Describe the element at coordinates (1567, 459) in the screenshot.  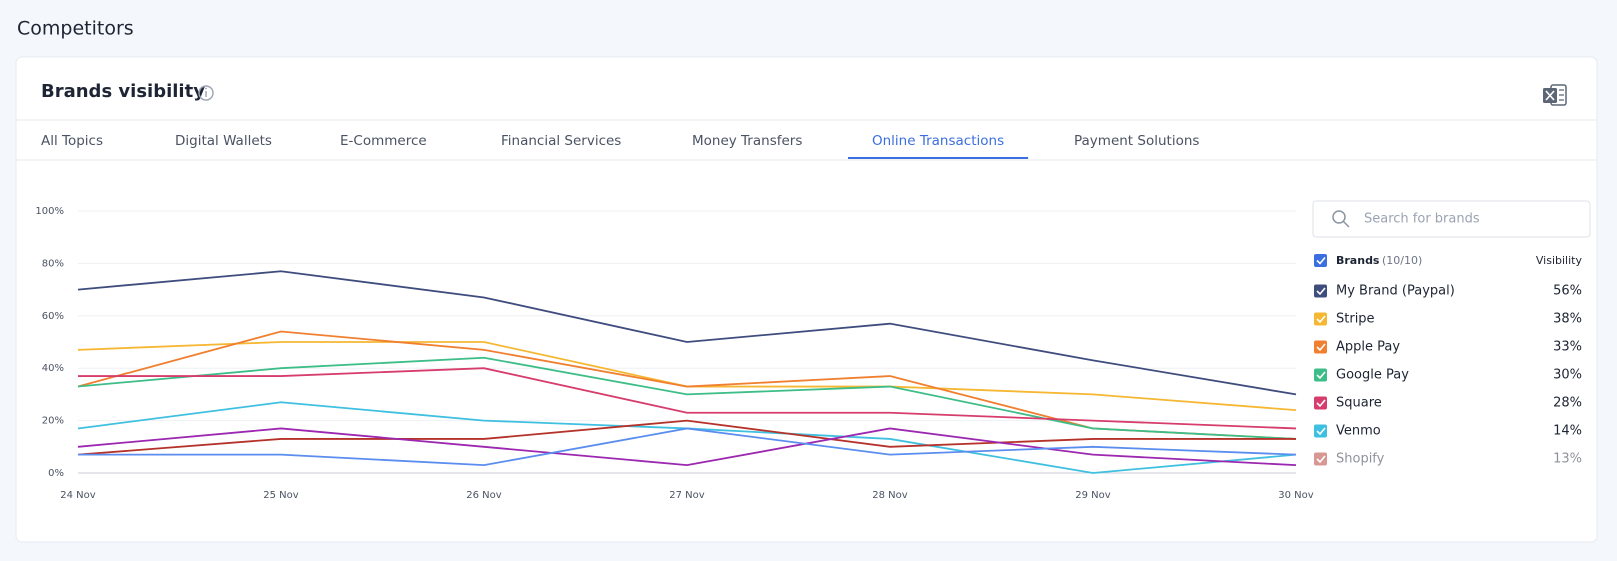
I see `legend-visibility: 13%` at that location.